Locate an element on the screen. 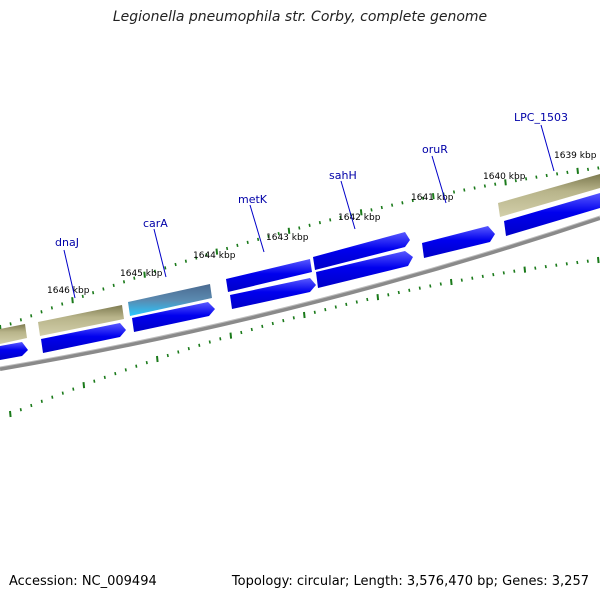  gene-feature-left-lower is located at coordinates (14, 351).